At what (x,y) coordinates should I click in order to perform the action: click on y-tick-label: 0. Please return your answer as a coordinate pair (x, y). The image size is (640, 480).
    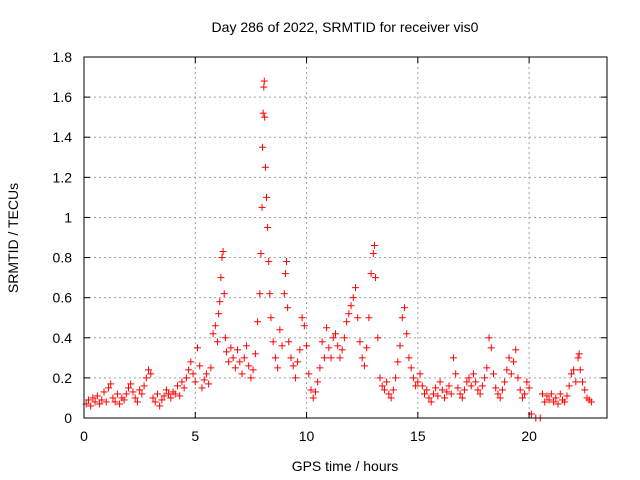
    Looking at the image, I should click on (68, 418).